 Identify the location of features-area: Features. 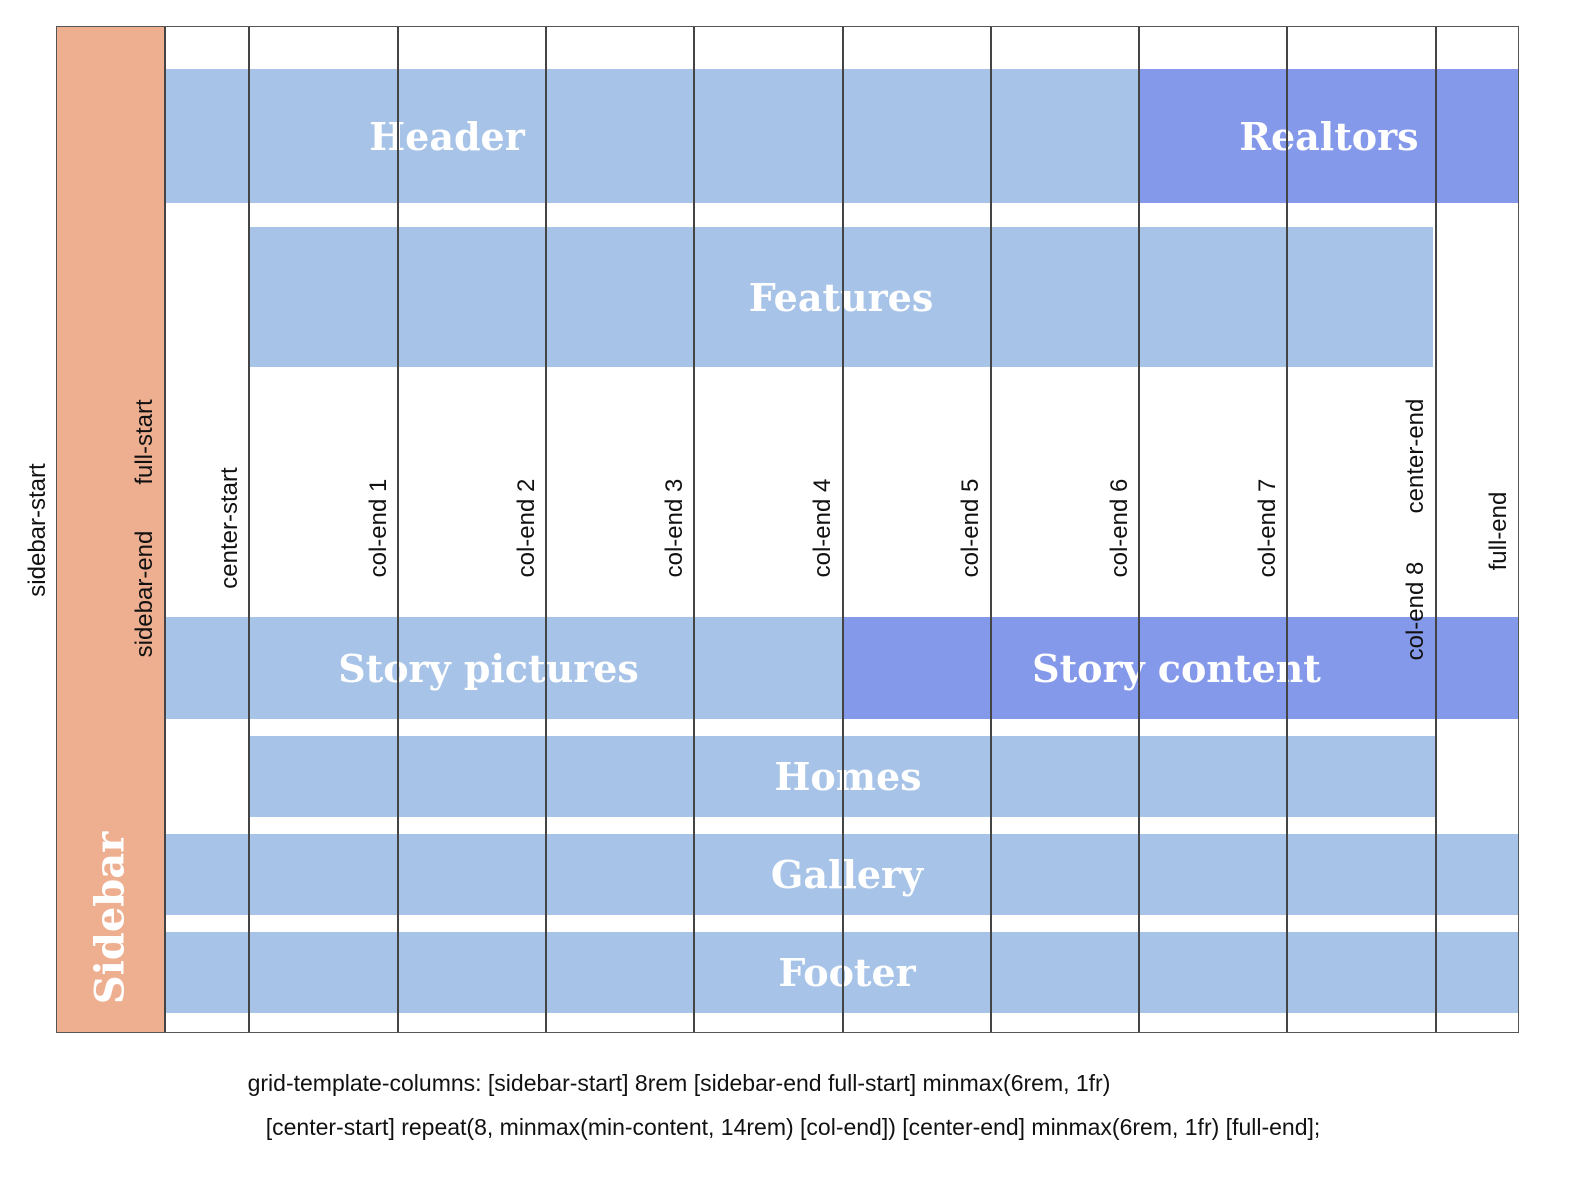
(841, 297).